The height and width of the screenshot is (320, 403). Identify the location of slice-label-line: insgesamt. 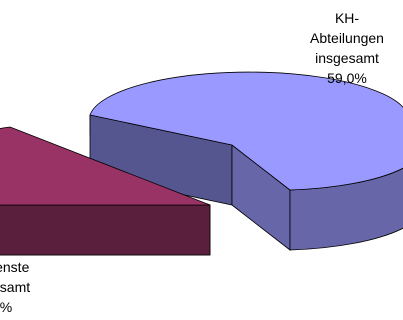
(347, 58).